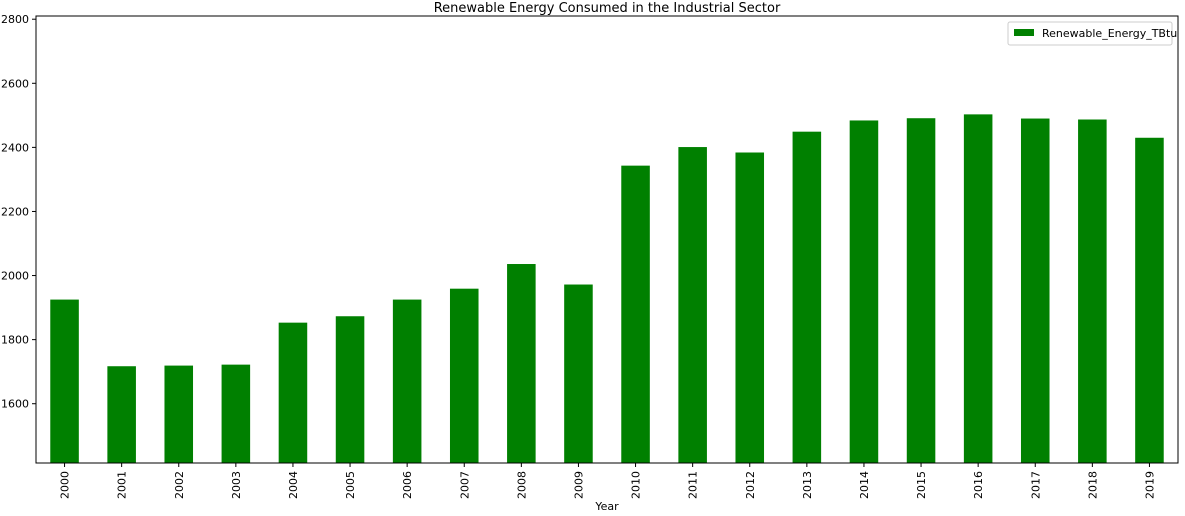 The width and height of the screenshot is (1185, 516). Describe the element at coordinates (15, 404) in the screenshot. I see `y-tick-label: 1600` at that location.